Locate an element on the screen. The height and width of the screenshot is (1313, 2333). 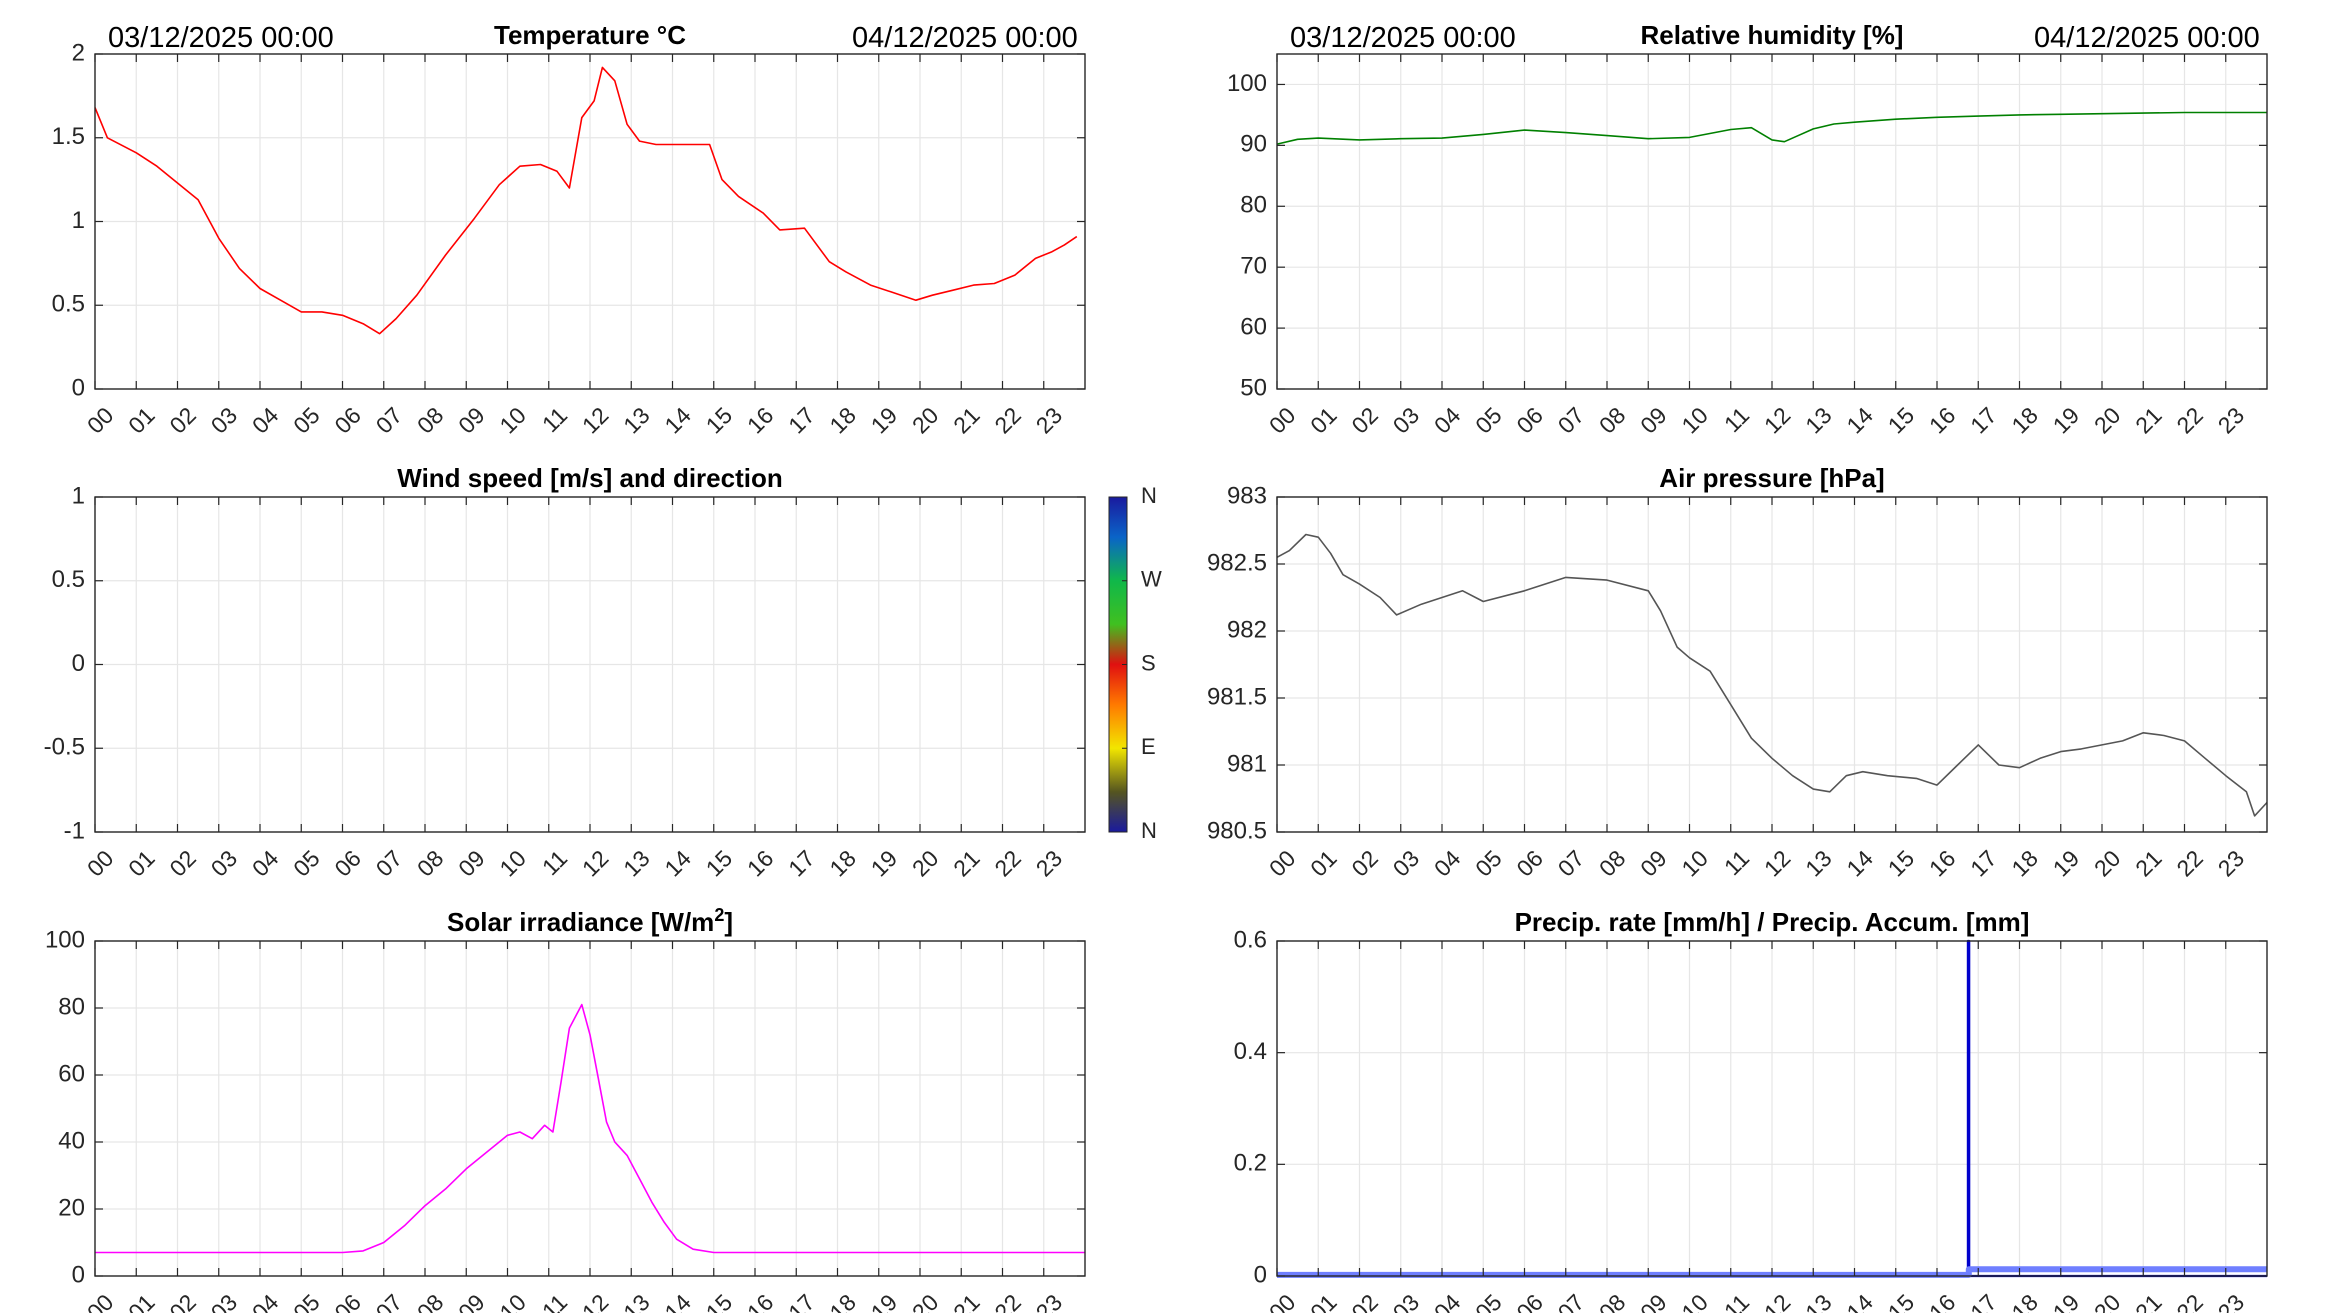
temperature-x-tick-label: 06 is located at coordinates (347, 420).